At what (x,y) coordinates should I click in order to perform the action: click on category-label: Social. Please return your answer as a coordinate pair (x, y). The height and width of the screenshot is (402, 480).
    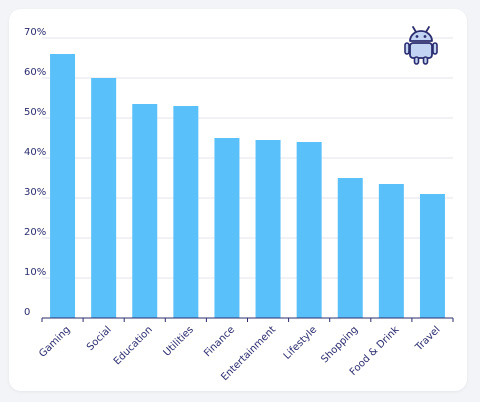
    Looking at the image, I should click on (99, 338).